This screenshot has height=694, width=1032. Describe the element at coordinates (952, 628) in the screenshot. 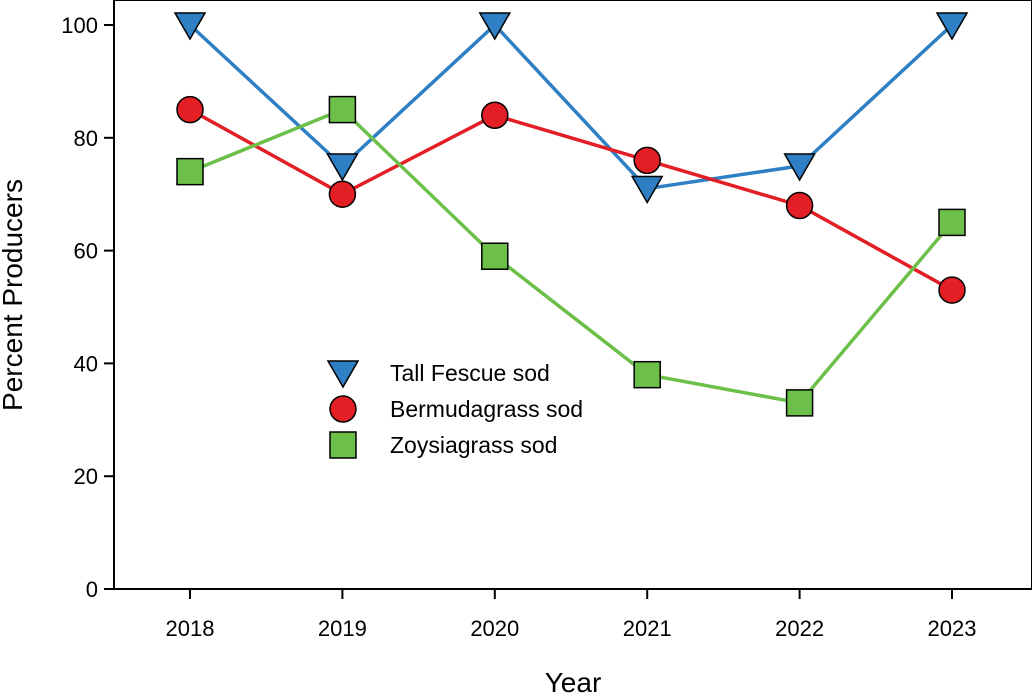

I see `x-tick-label: 2023` at that location.